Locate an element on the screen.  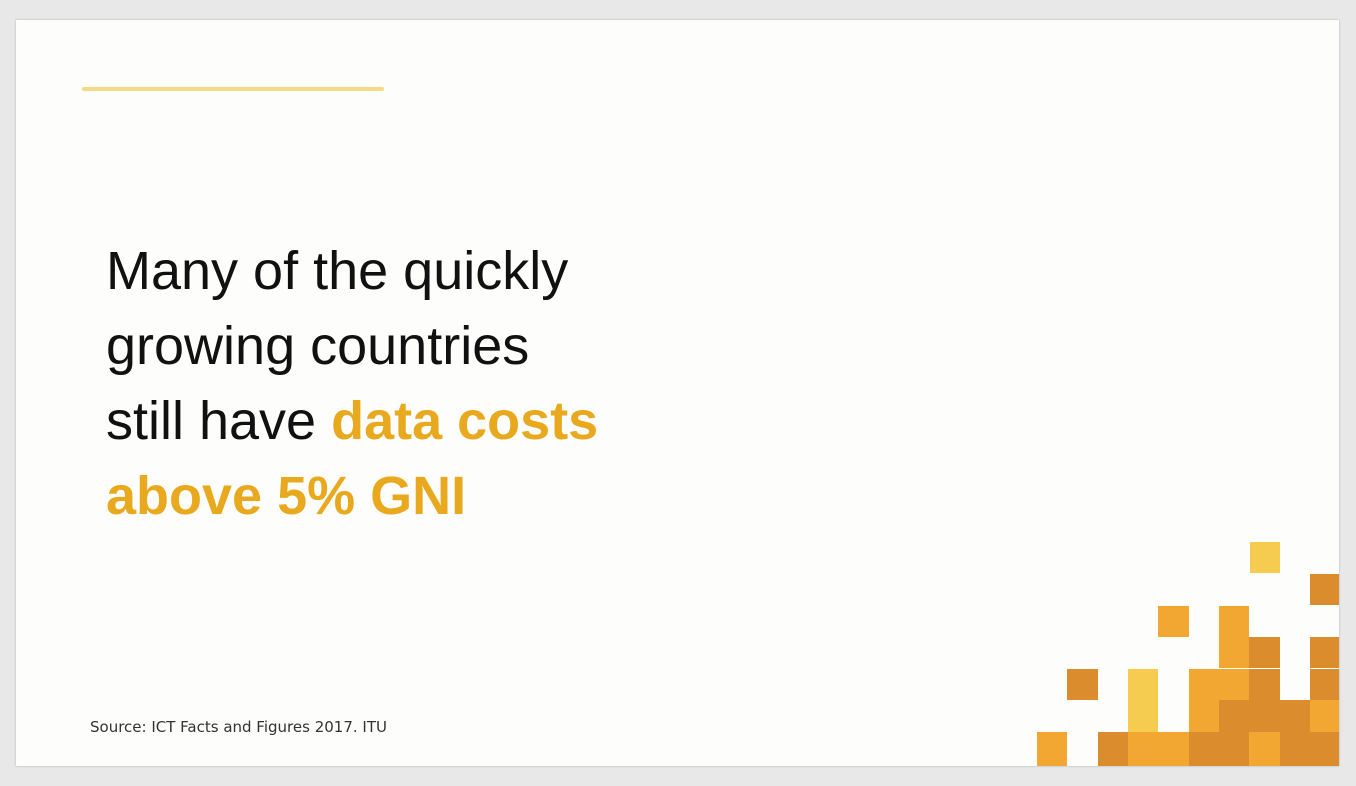
headline-line-3: still have data costs is located at coordinates (426, 421).